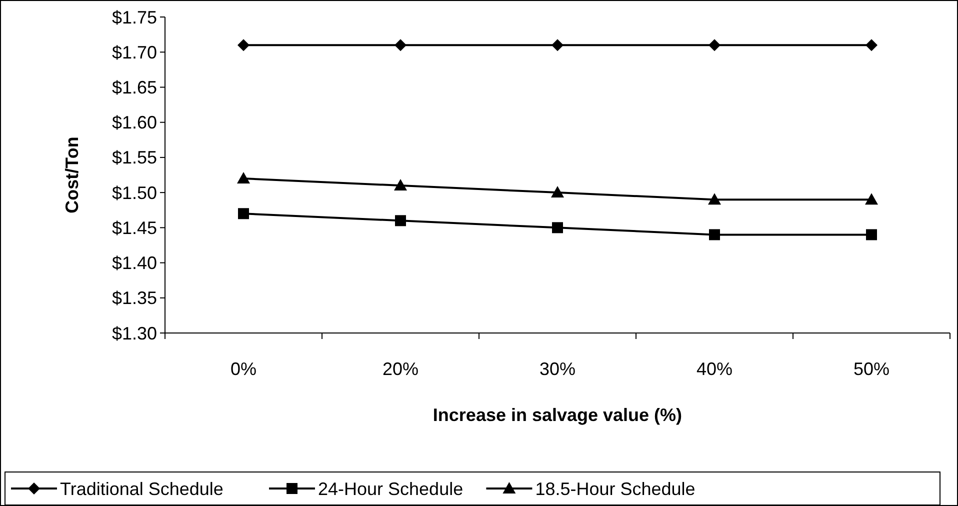 This screenshot has width=958, height=506. I want to click on y-tick-label: $1.75, so click(134, 17).